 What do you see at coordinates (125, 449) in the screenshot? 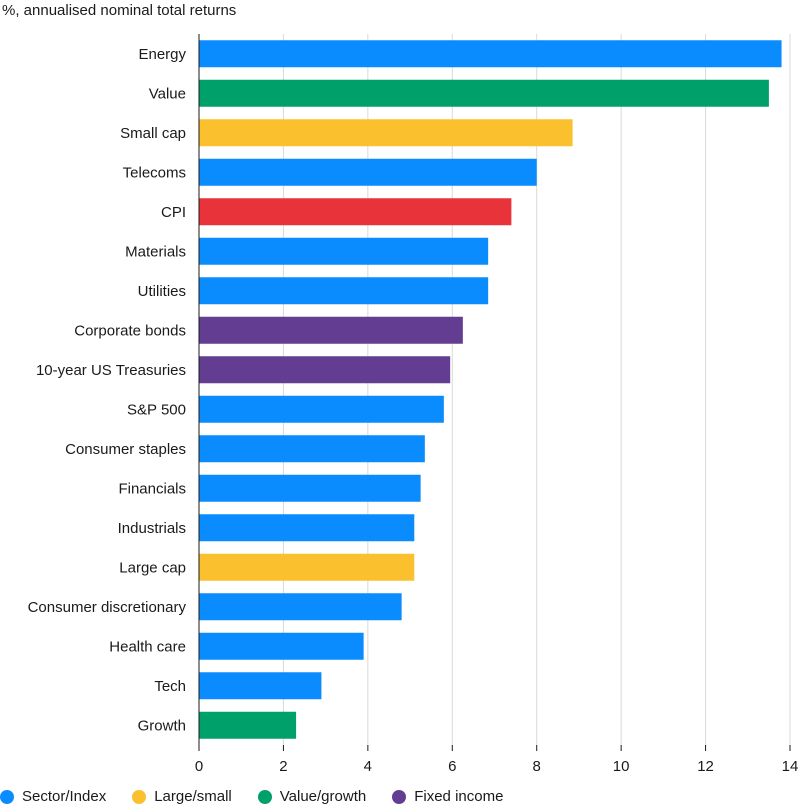
I see `category-label: Consumer staples` at bounding box center [125, 449].